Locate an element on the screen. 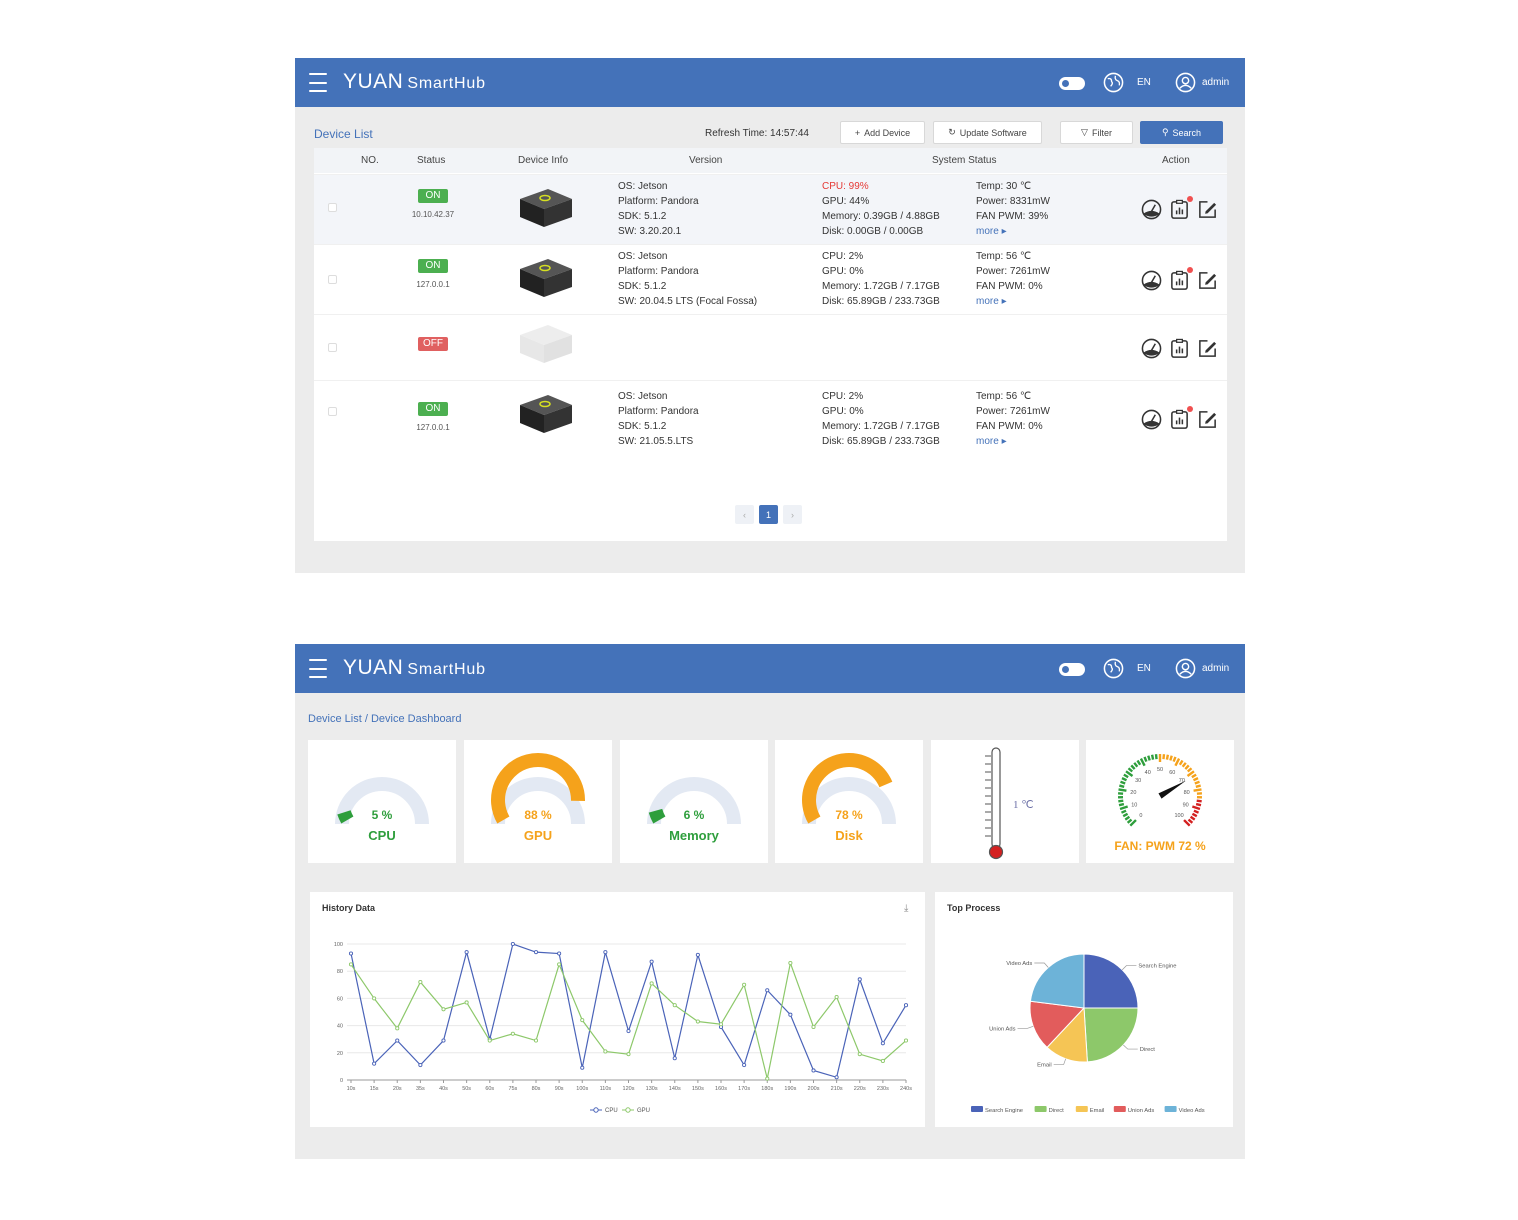  prev-page-button: ‹ is located at coordinates (744, 514).